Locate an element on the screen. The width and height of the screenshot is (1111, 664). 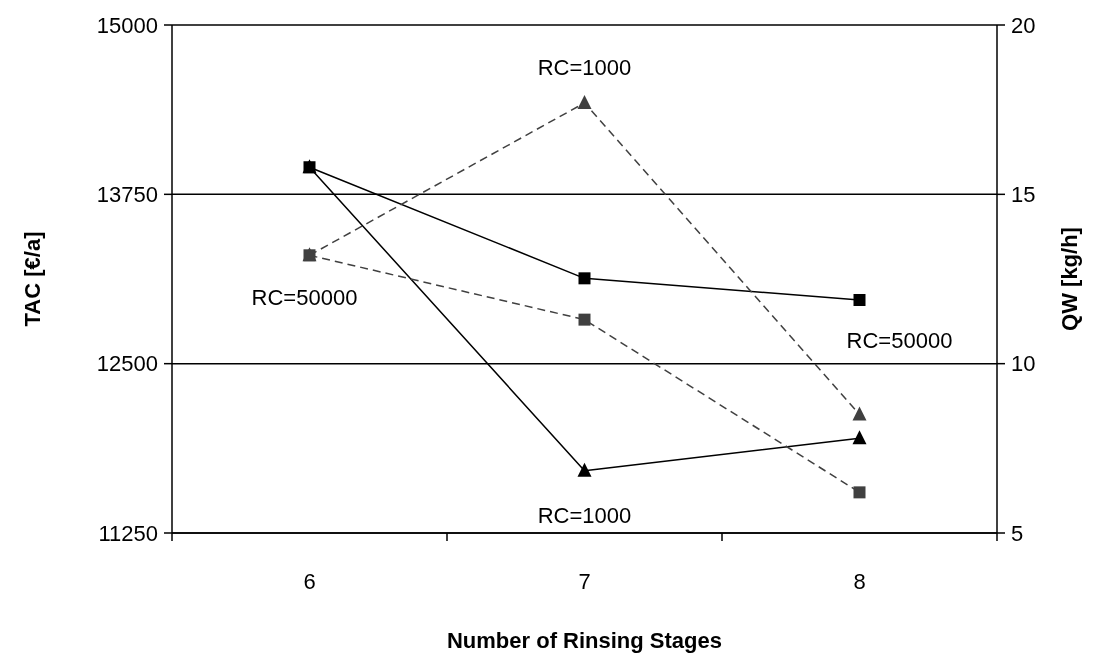
x-tick-label: 8 is located at coordinates (859, 581).